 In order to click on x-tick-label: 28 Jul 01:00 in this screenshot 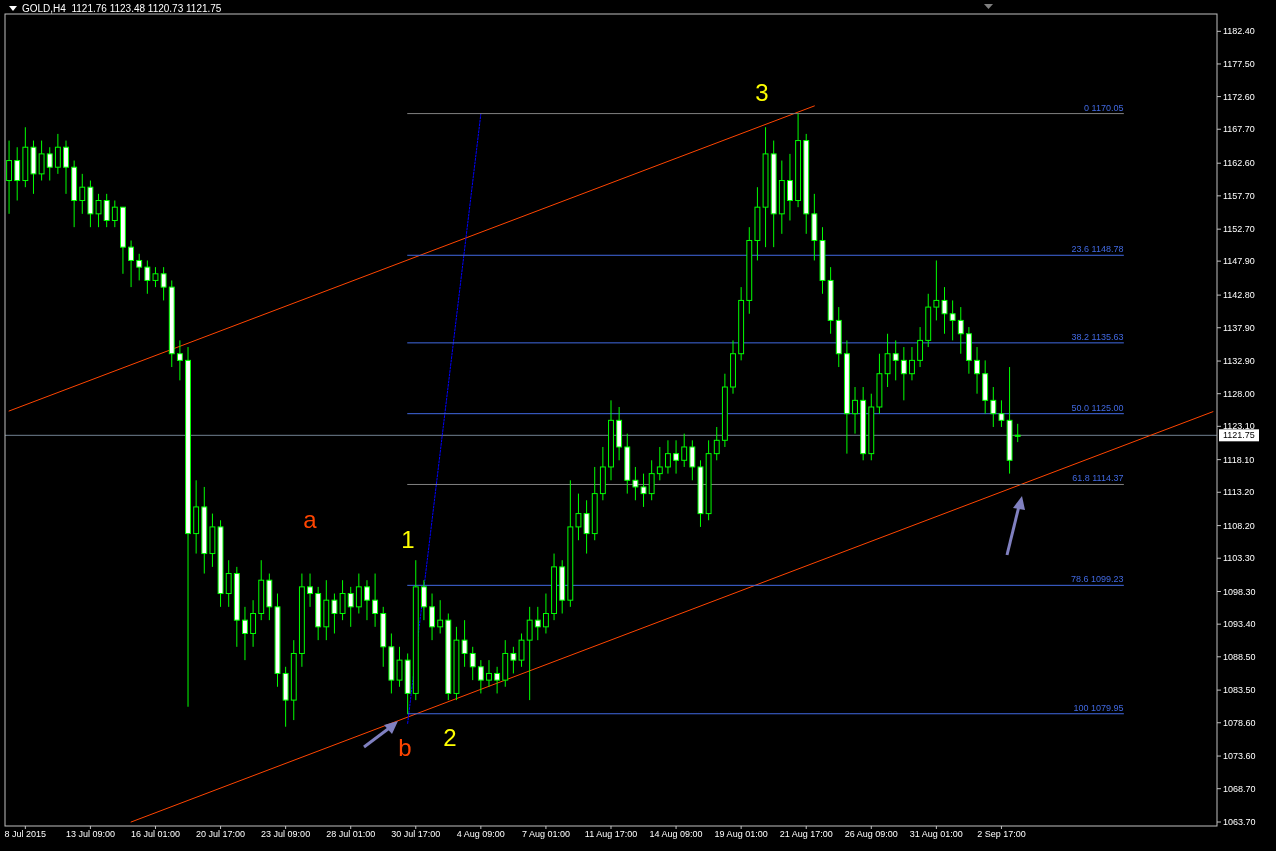, I will do `click(351, 834)`.